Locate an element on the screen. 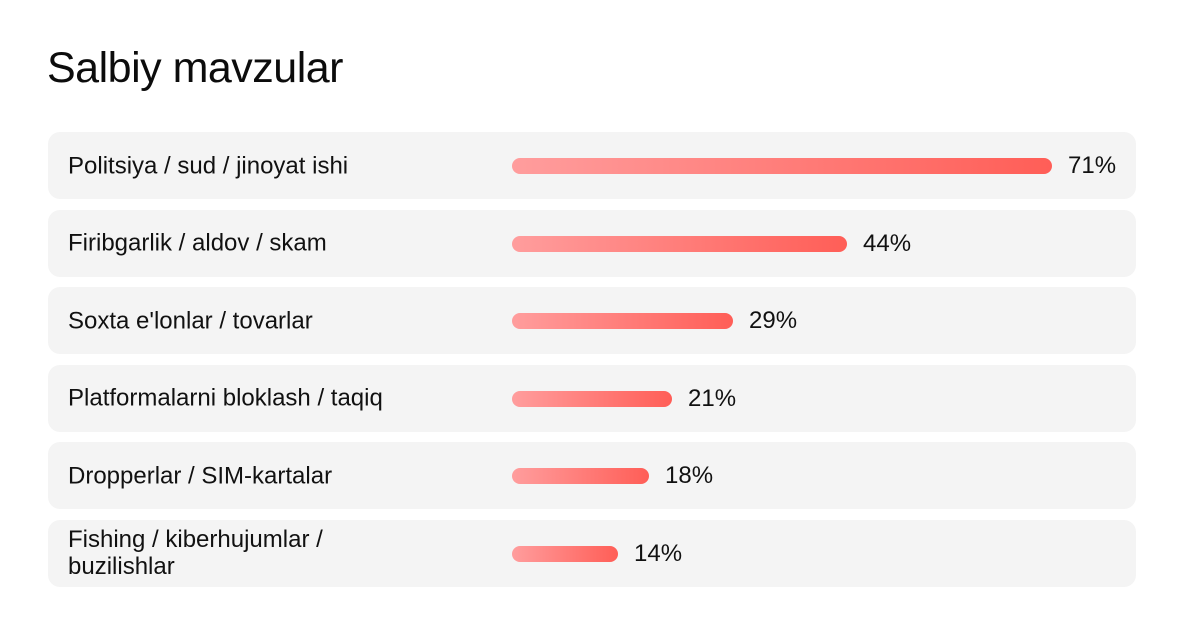 The width and height of the screenshot is (1184, 636). bar-row: Politsiya / sud / jinoyat ishi 71% is located at coordinates (592, 165).